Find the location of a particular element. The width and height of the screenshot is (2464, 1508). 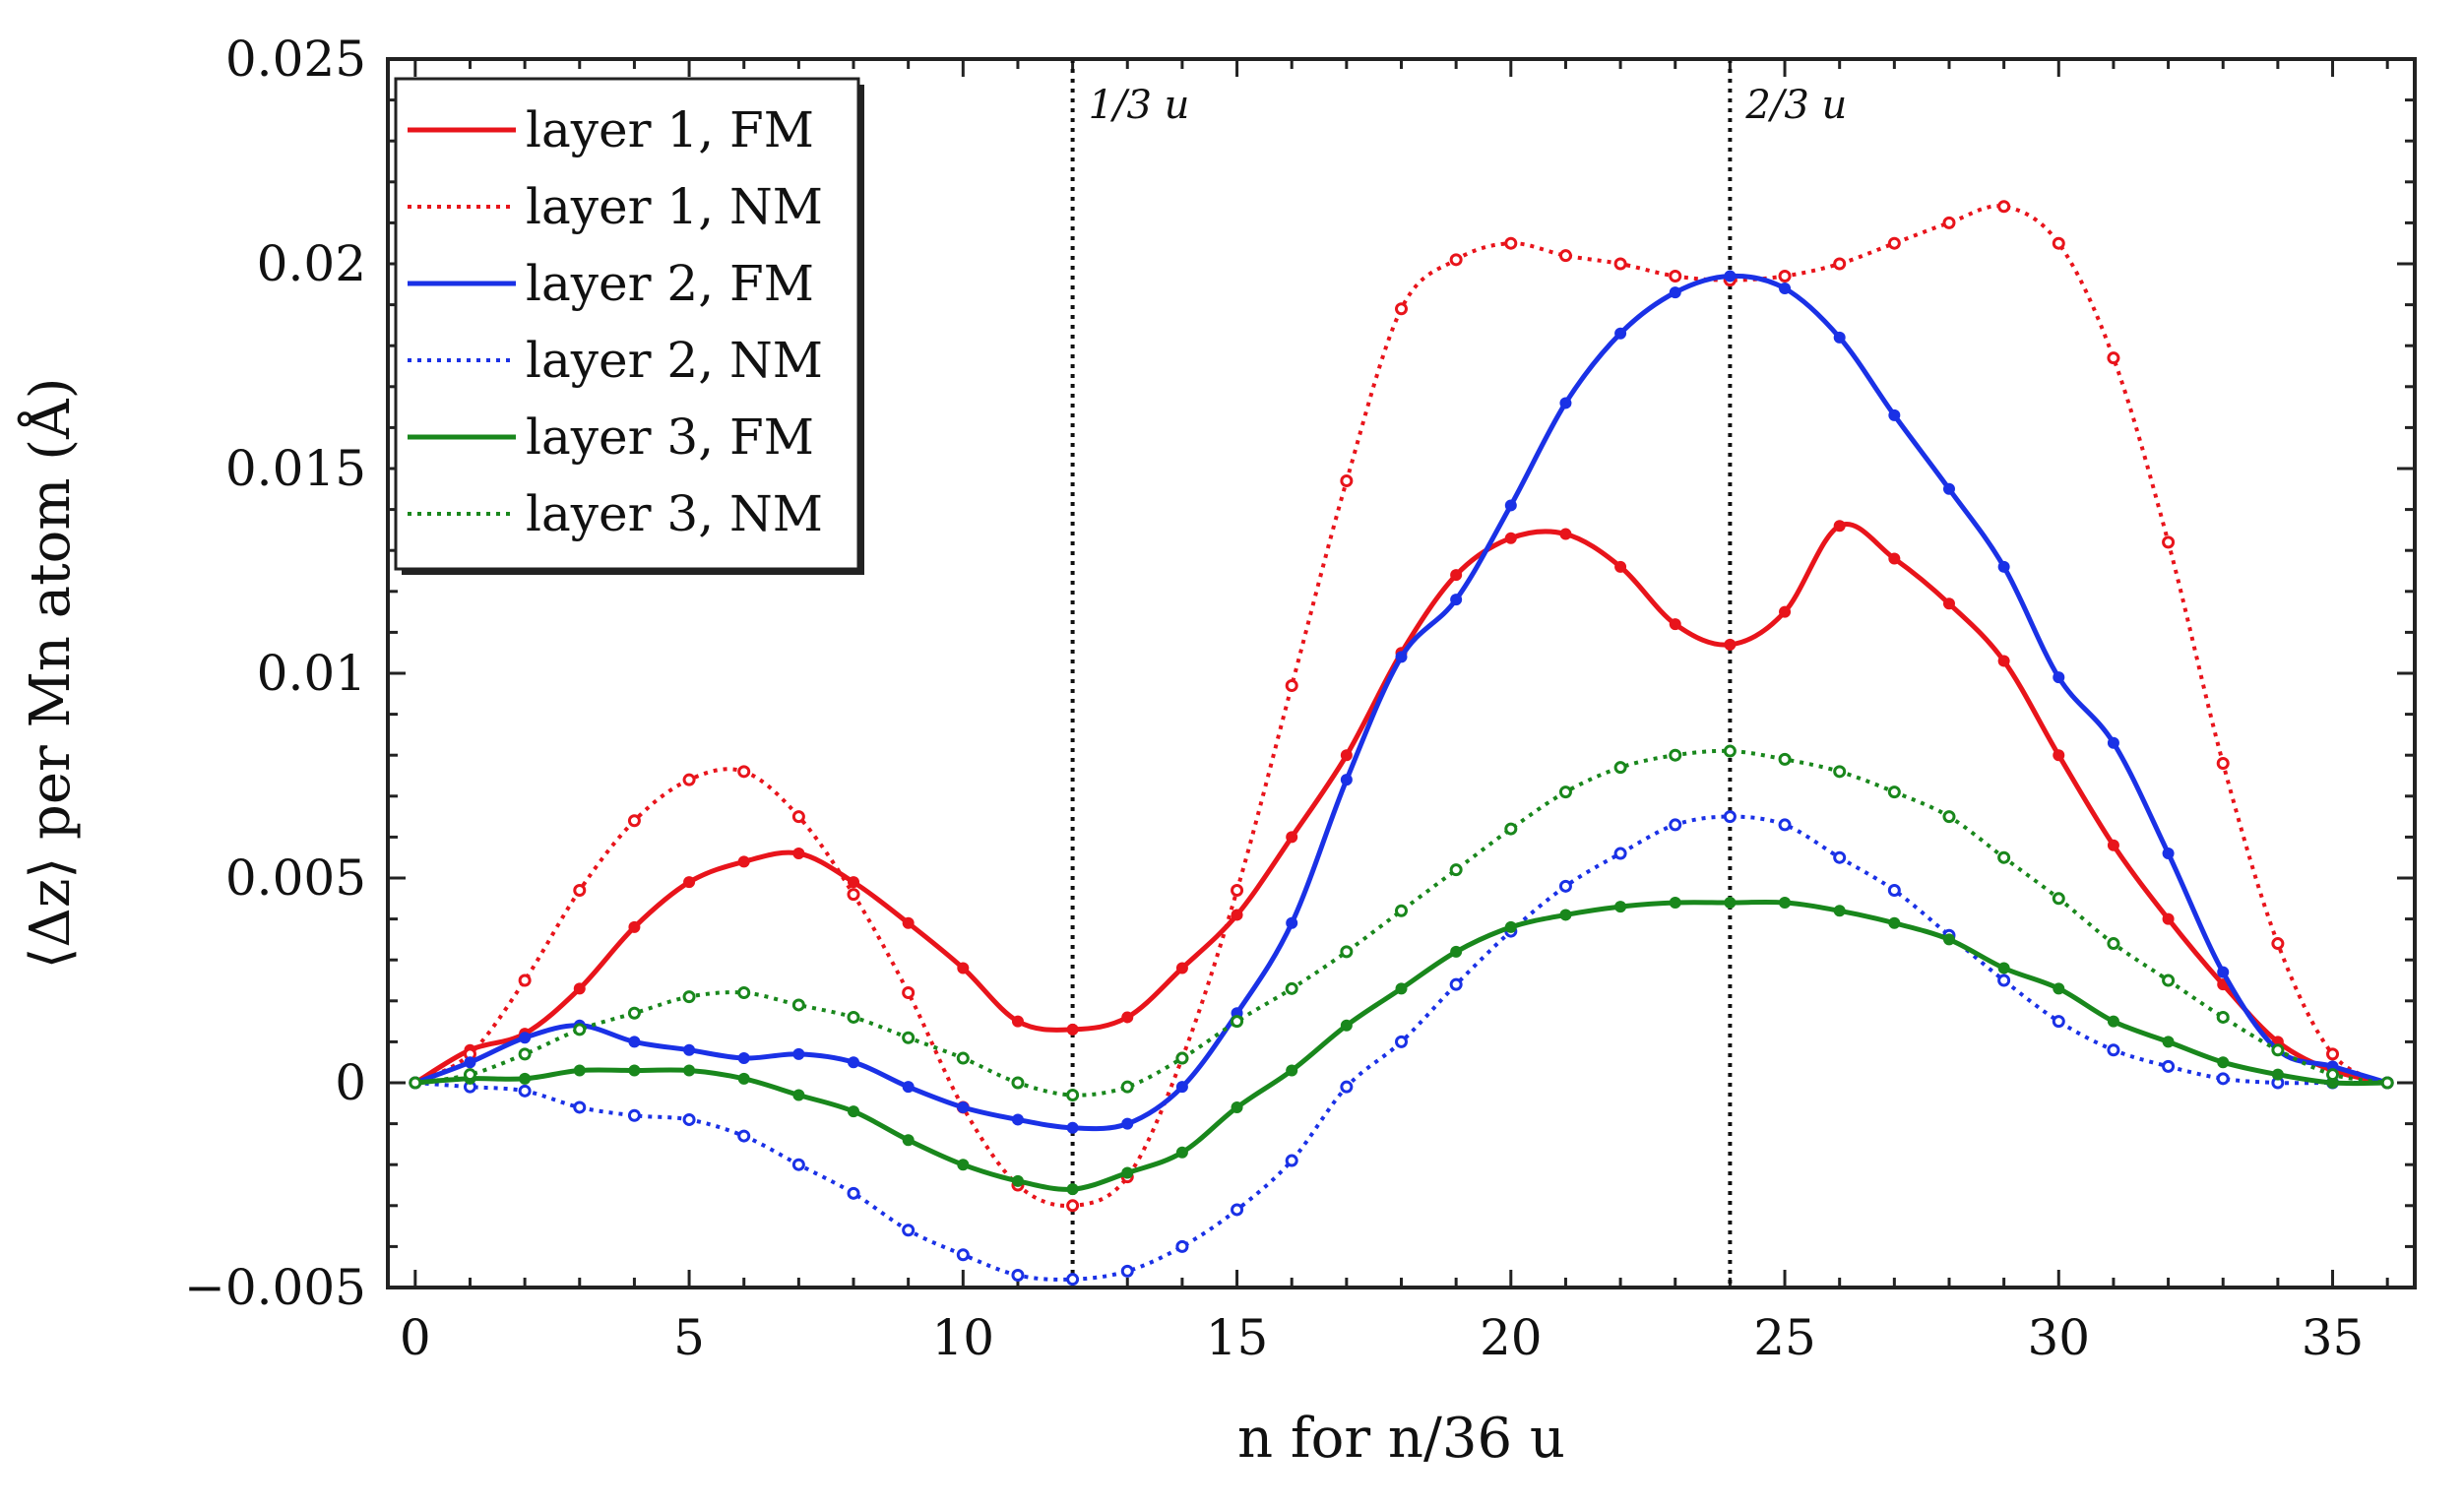

y-tick-label: 0.015 is located at coordinates (295, 469).